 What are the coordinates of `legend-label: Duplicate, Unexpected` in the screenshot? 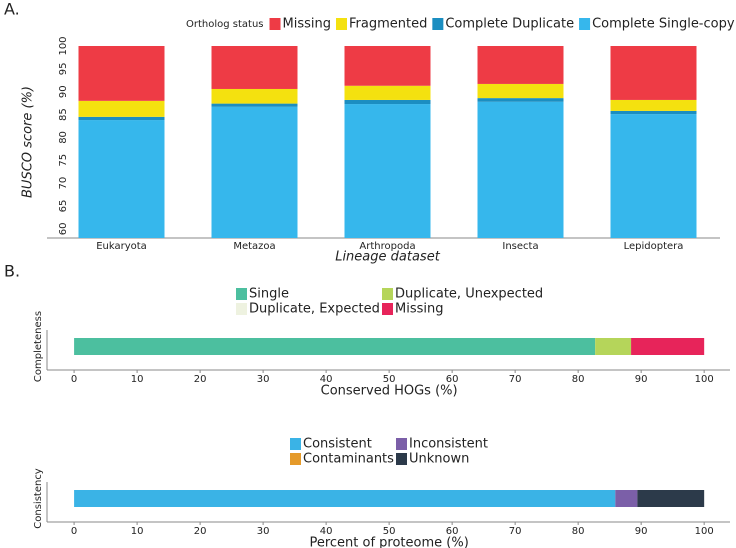 It's located at (469, 294).